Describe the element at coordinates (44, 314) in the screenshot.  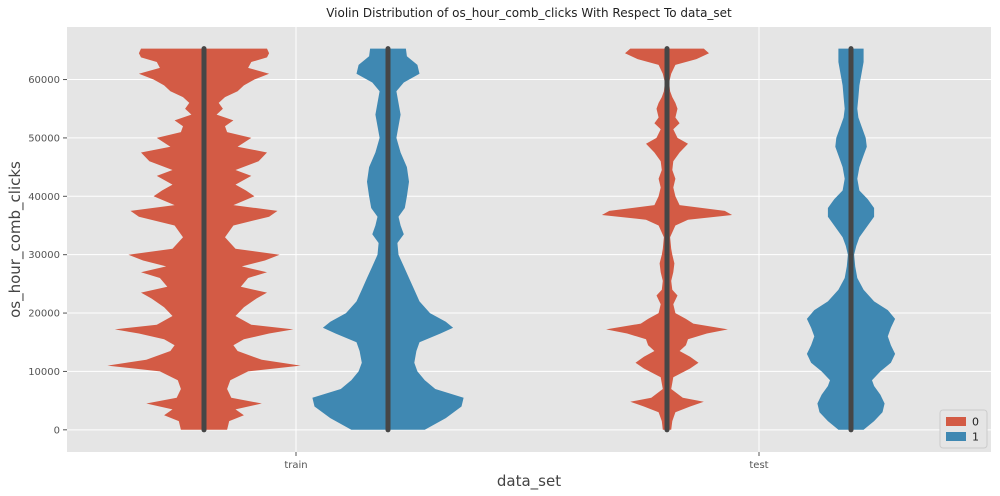
I see `y-tick-label: 20000` at that location.